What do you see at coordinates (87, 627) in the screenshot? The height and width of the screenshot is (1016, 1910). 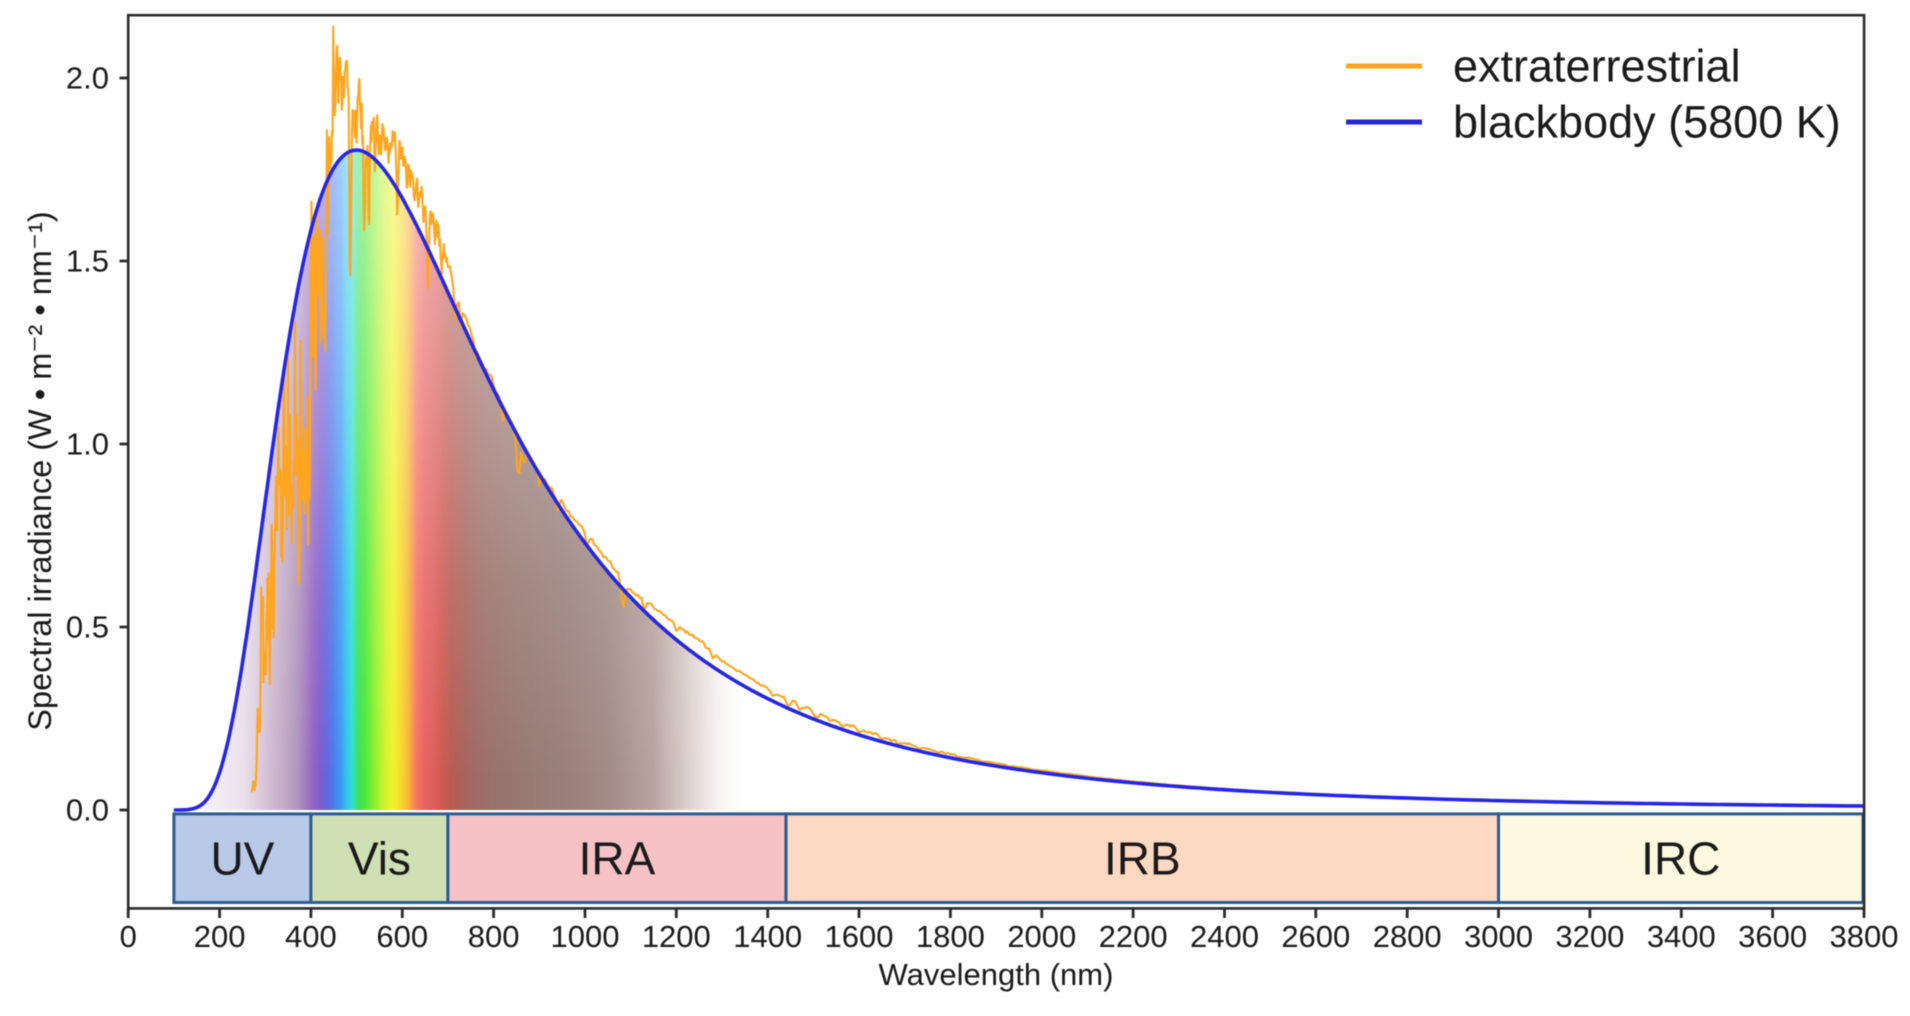 I see `svg-text: 0.5` at bounding box center [87, 627].